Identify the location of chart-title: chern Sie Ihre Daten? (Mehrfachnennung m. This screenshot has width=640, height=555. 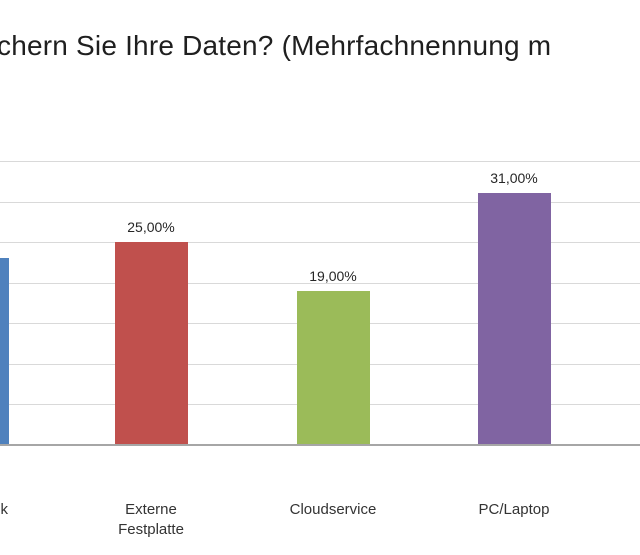
(276, 45).